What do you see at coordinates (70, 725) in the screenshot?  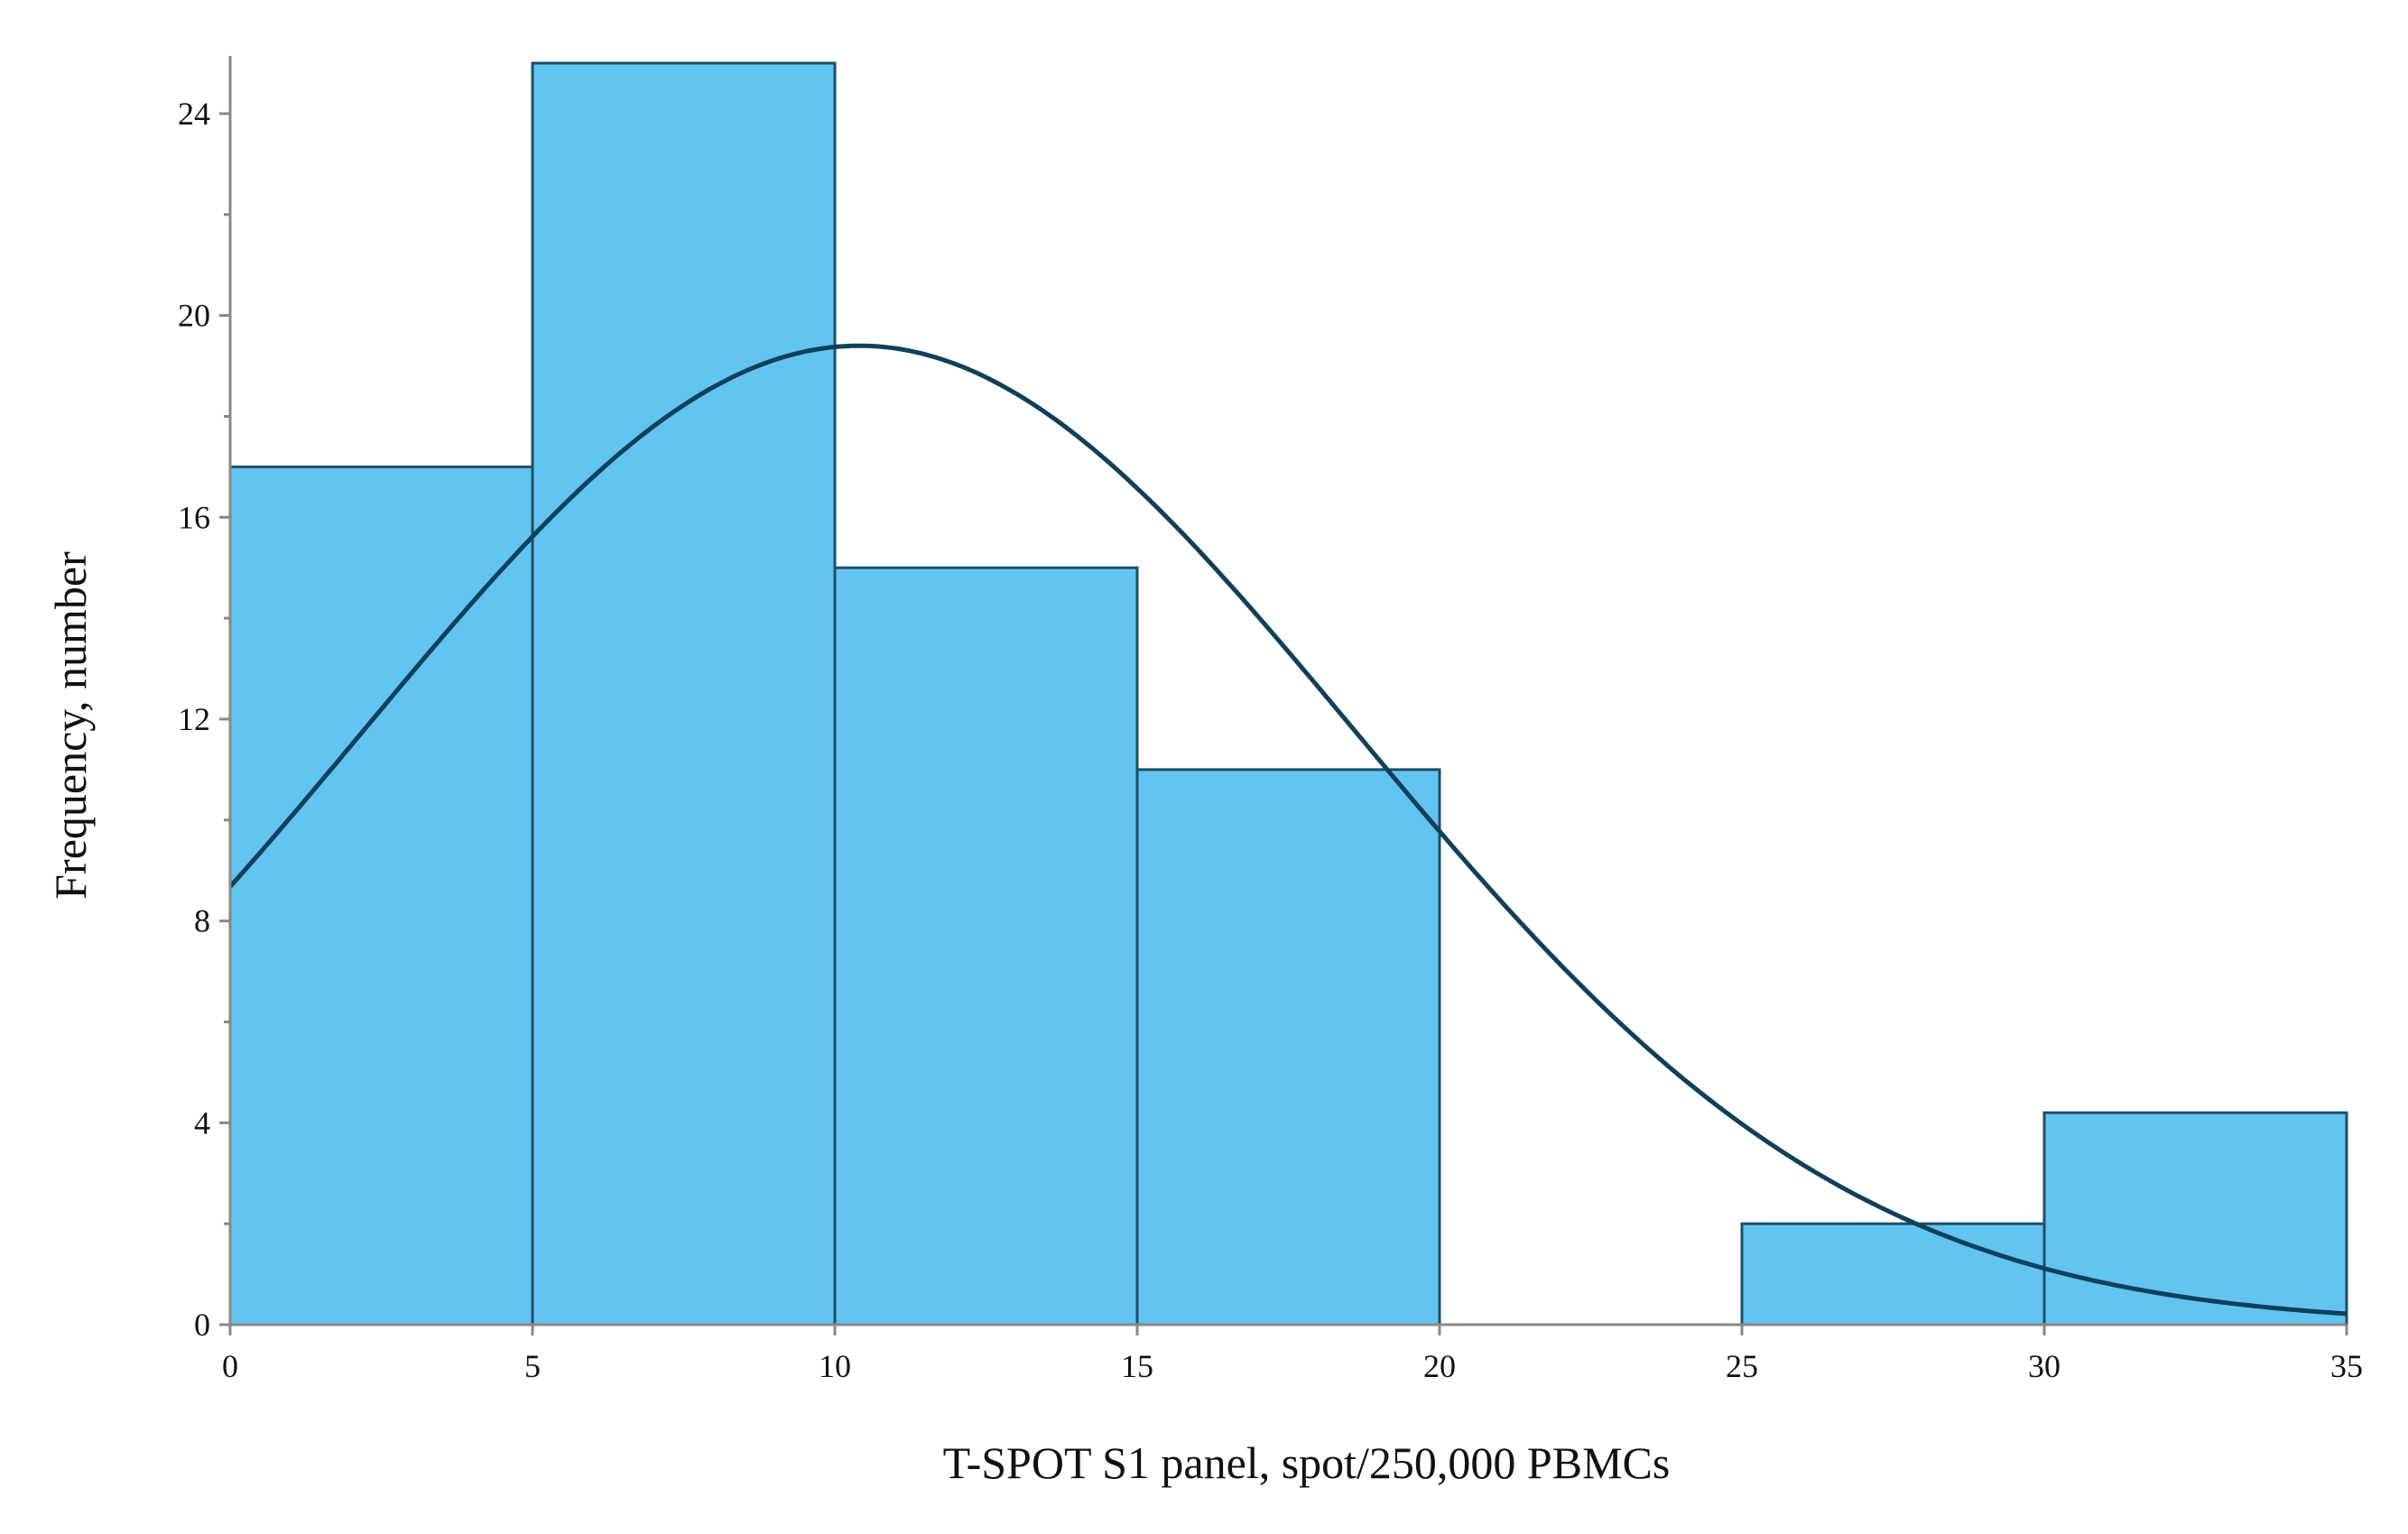 I see `y-axis-title: Frequency, number` at bounding box center [70, 725].